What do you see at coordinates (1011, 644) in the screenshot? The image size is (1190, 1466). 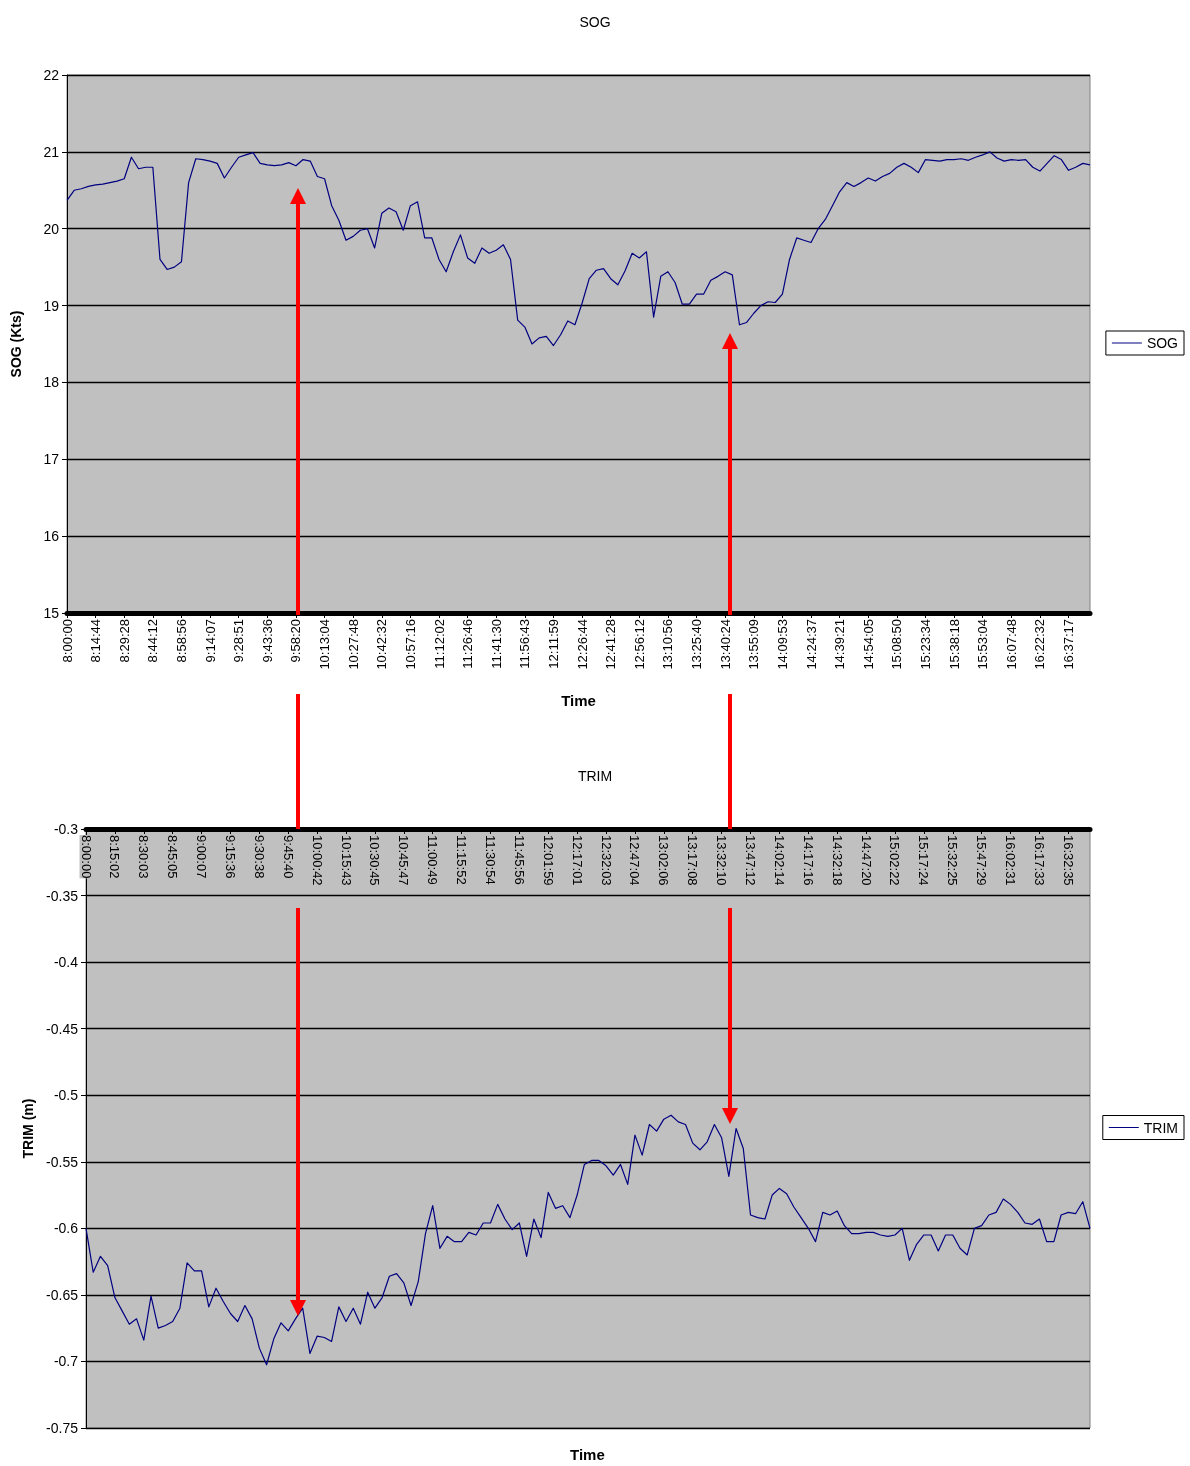 I see `x-tick-label: 16:07:48` at bounding box center [1011, 644].